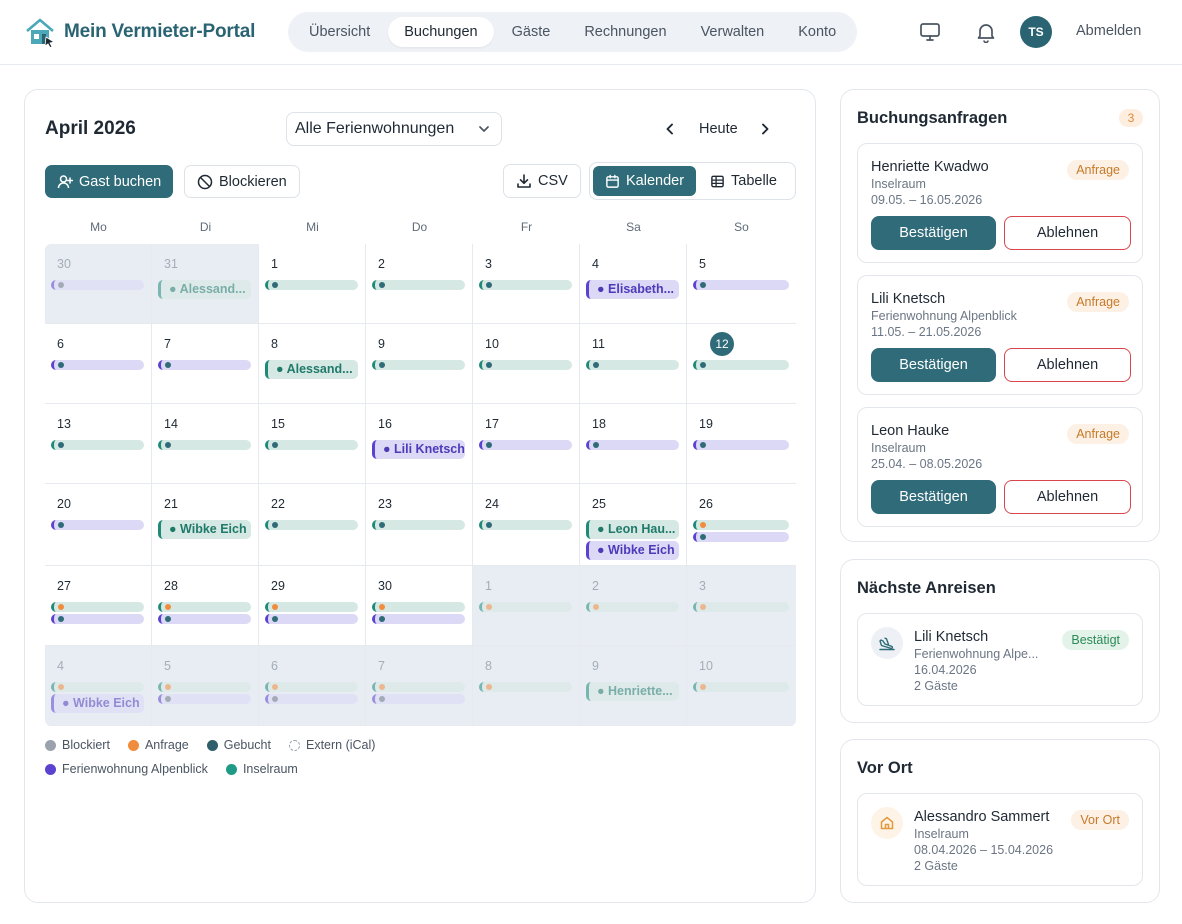 Image resolution: width=1182 pixels, height=924 pixels. I want to click on calendar-day-cell: 14, so click(205, 444).